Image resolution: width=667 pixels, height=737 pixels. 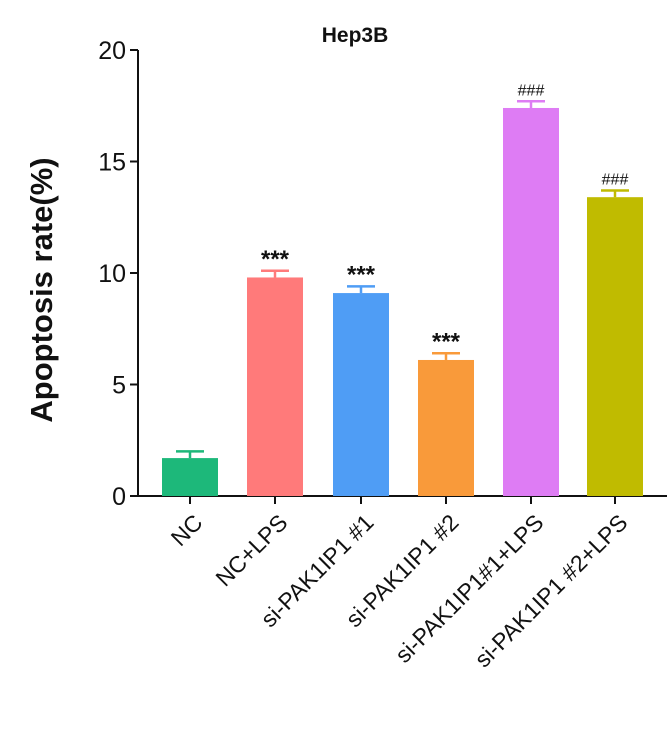 I want to click on y-tick-label: 20, so click(x=112, y=51).